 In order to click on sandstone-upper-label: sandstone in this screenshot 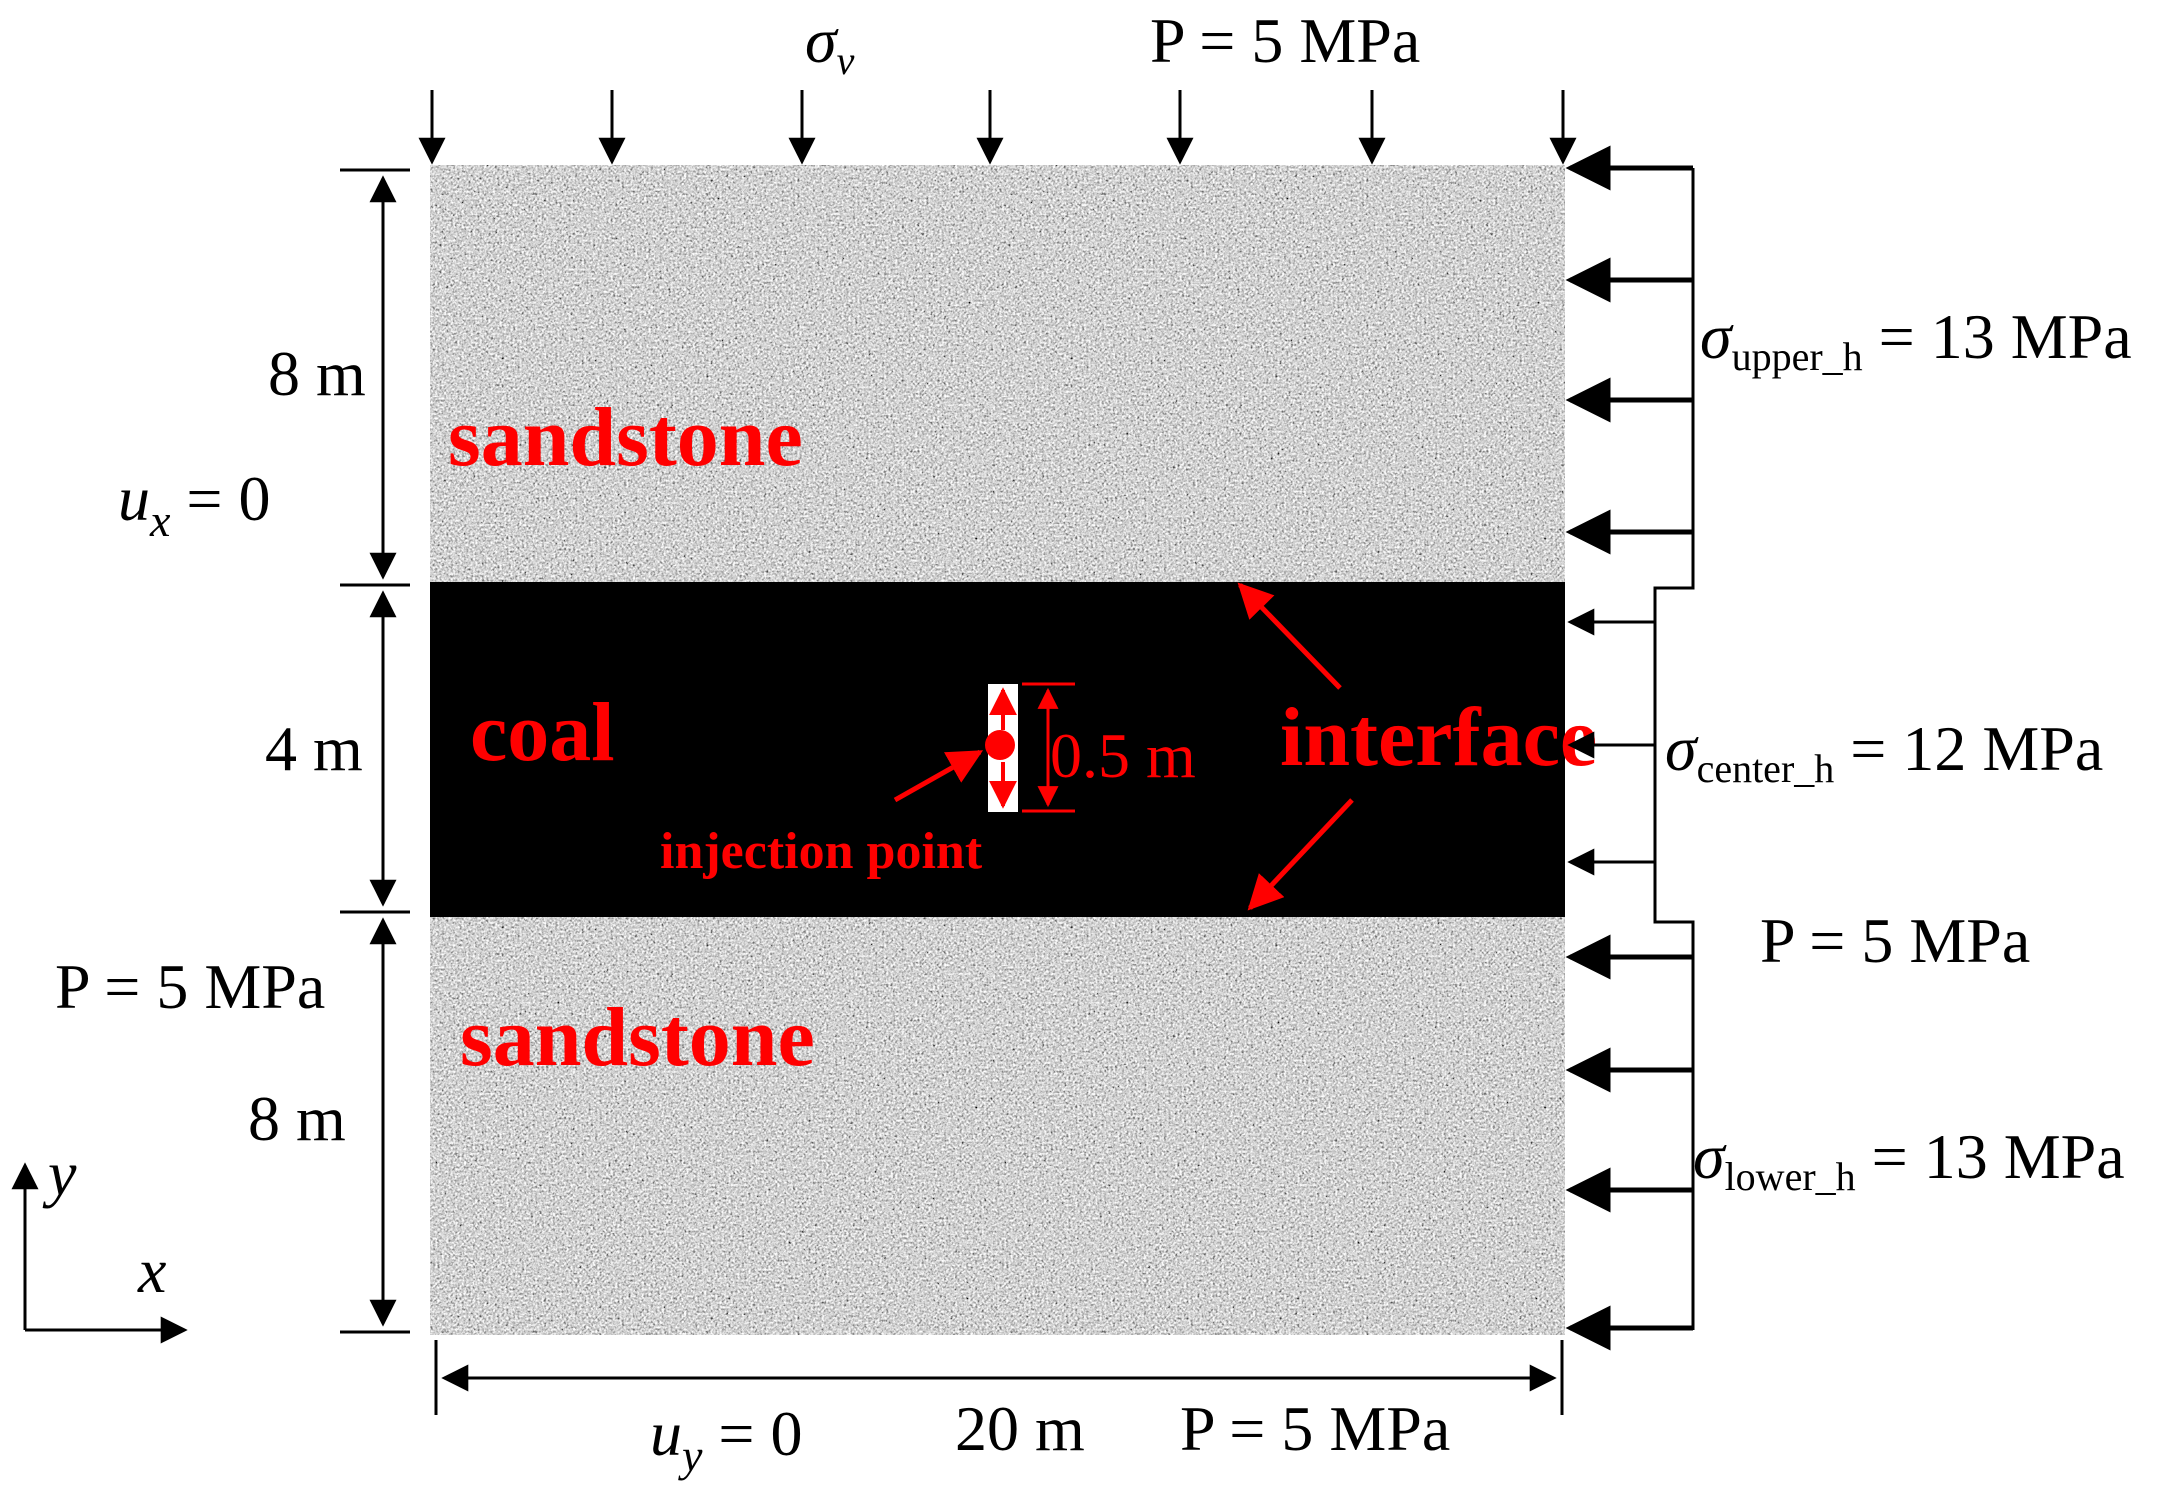, I will do `click(625, 437)`.